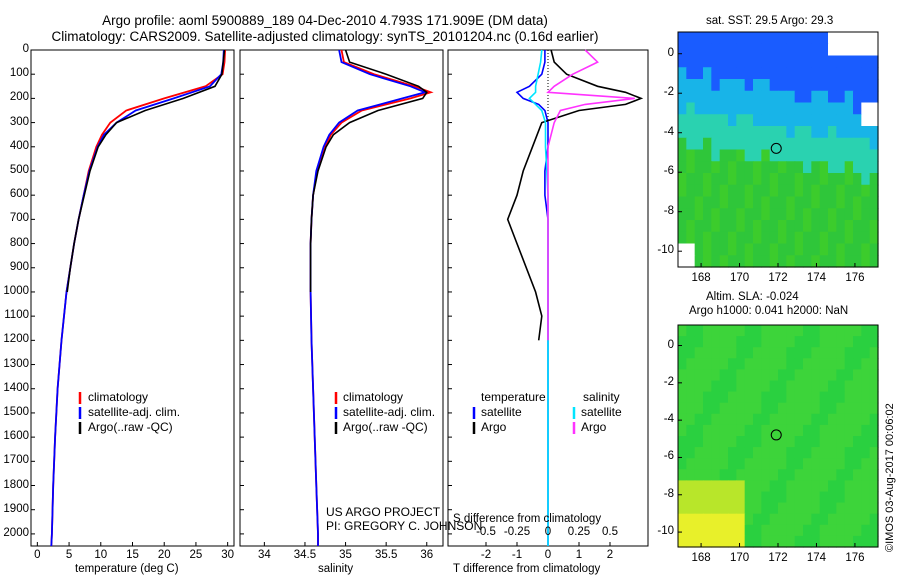 This screenshot has height=580, width=900. Describe the element at coordinates (132, 555) in the screenshot. I see `temp-xtick-label-3: 15` at that location.